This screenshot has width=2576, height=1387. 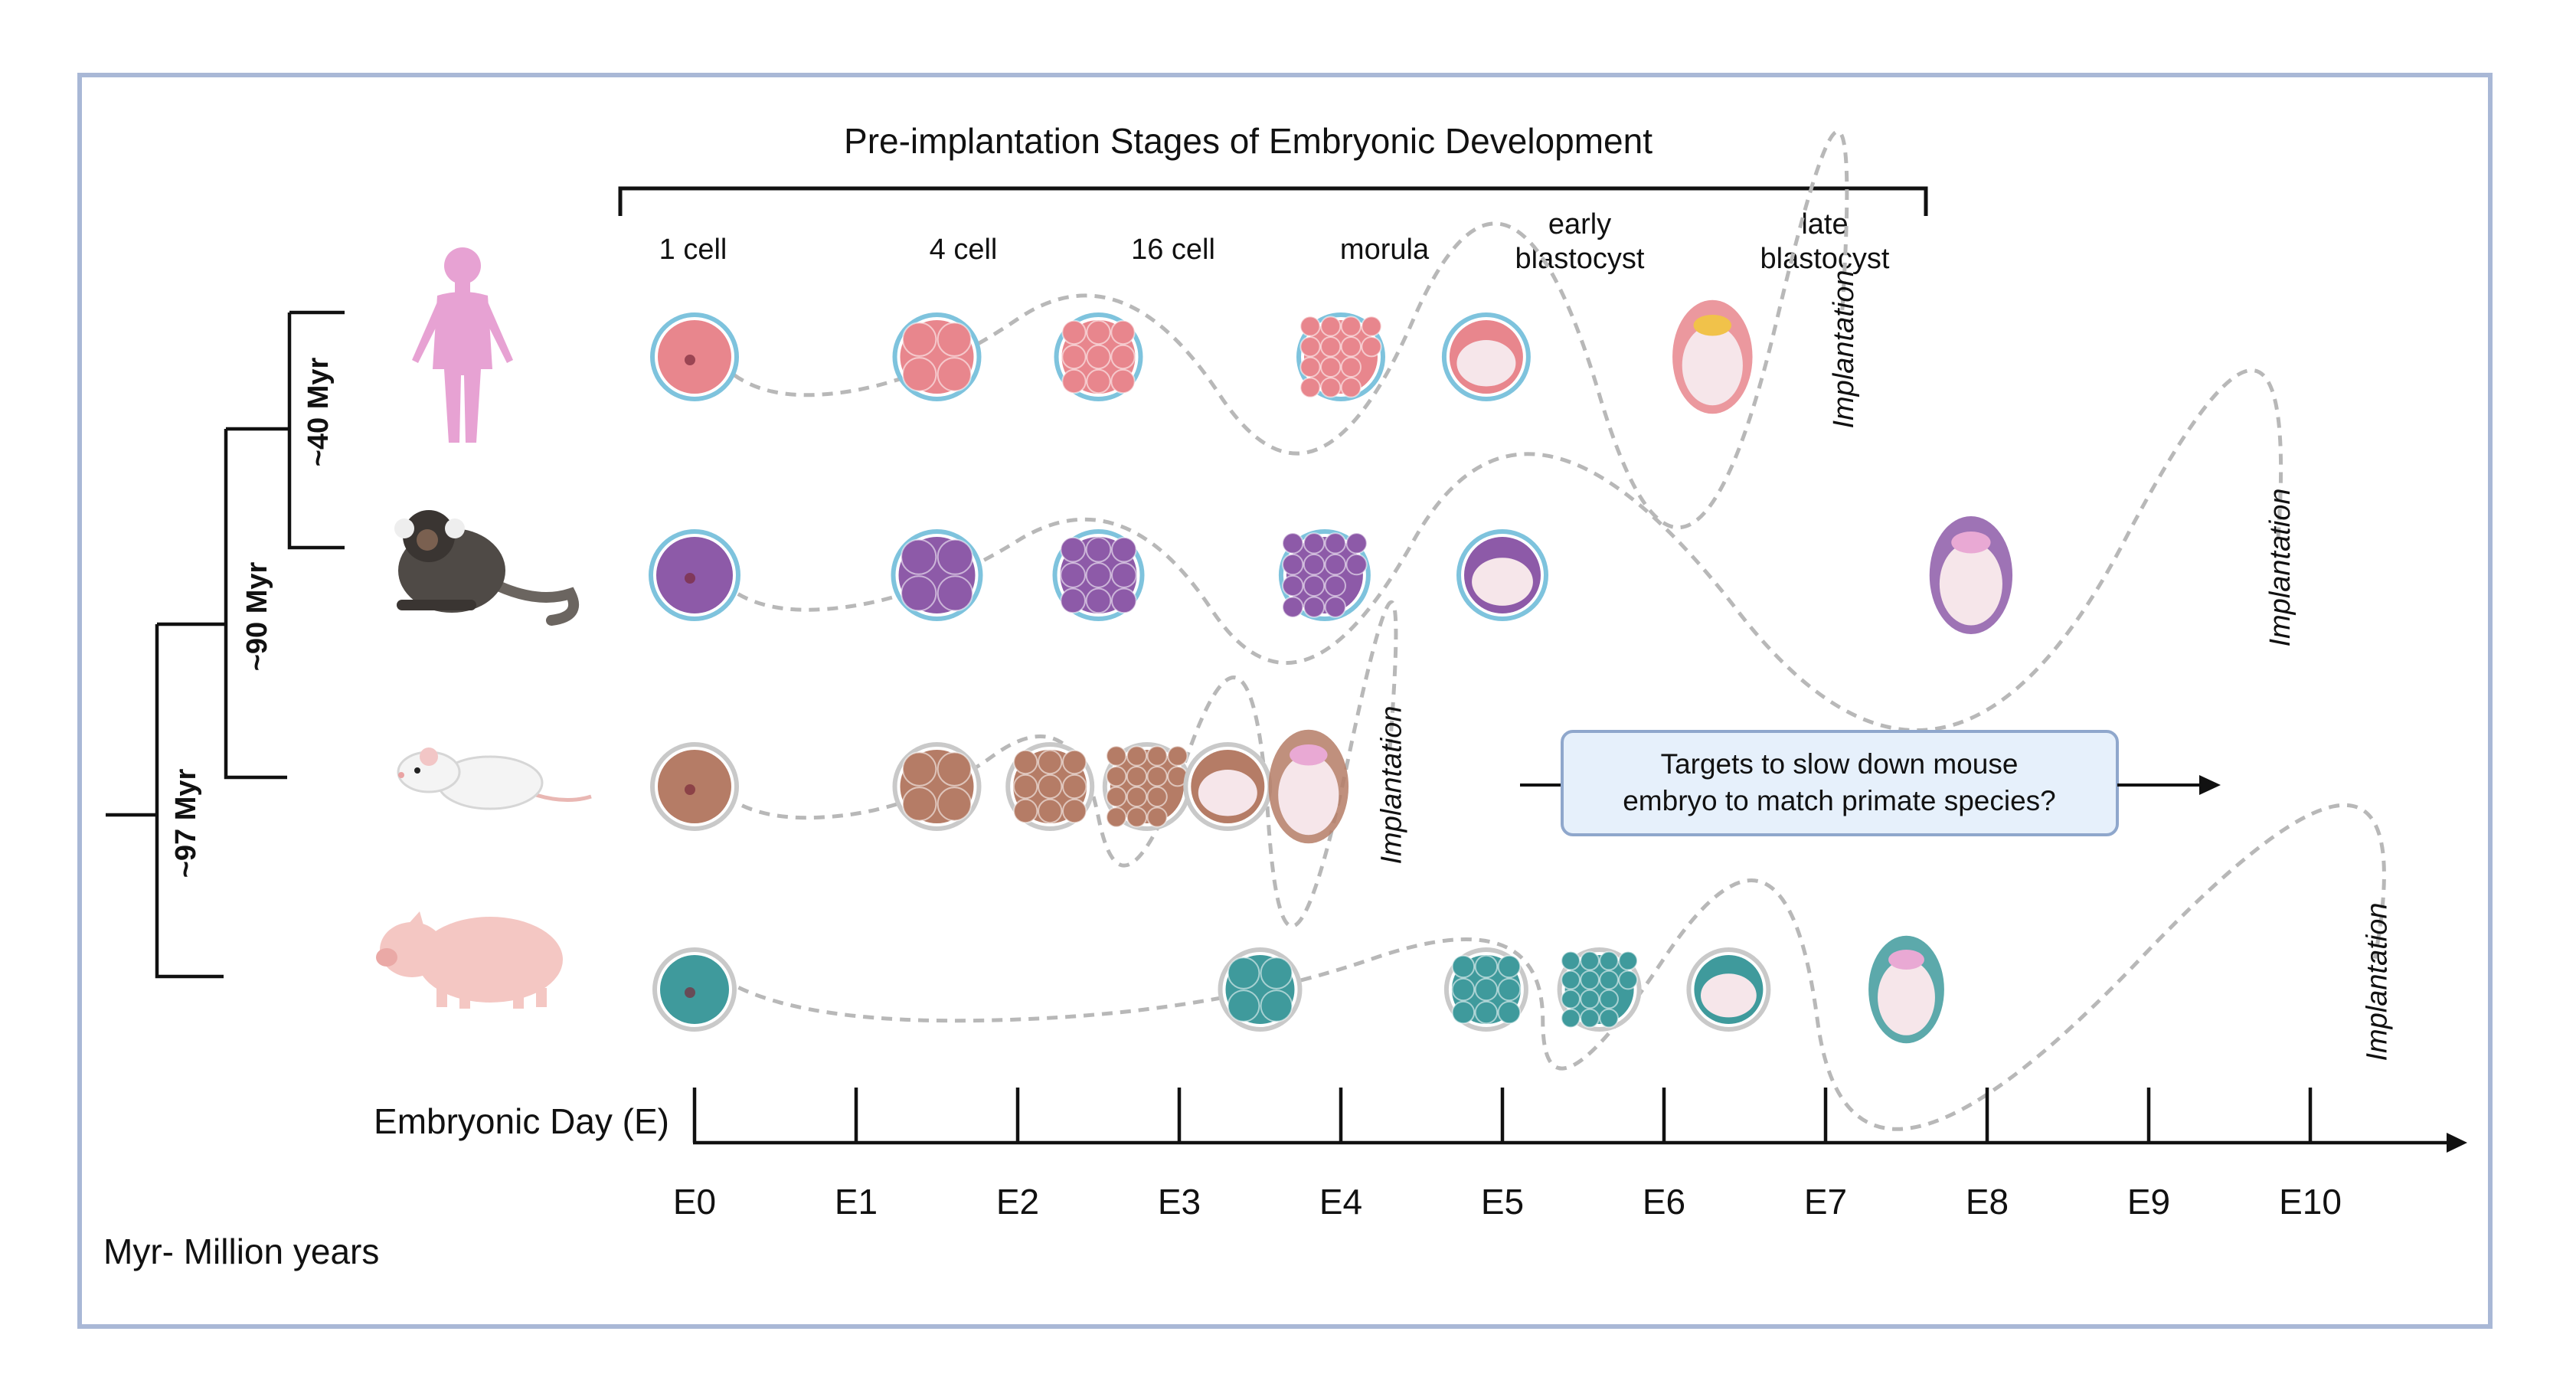 What do you see at coordinates (487, 568) in the screenshot?
I see `marmoset-icon` at bounding box center [487, 568].